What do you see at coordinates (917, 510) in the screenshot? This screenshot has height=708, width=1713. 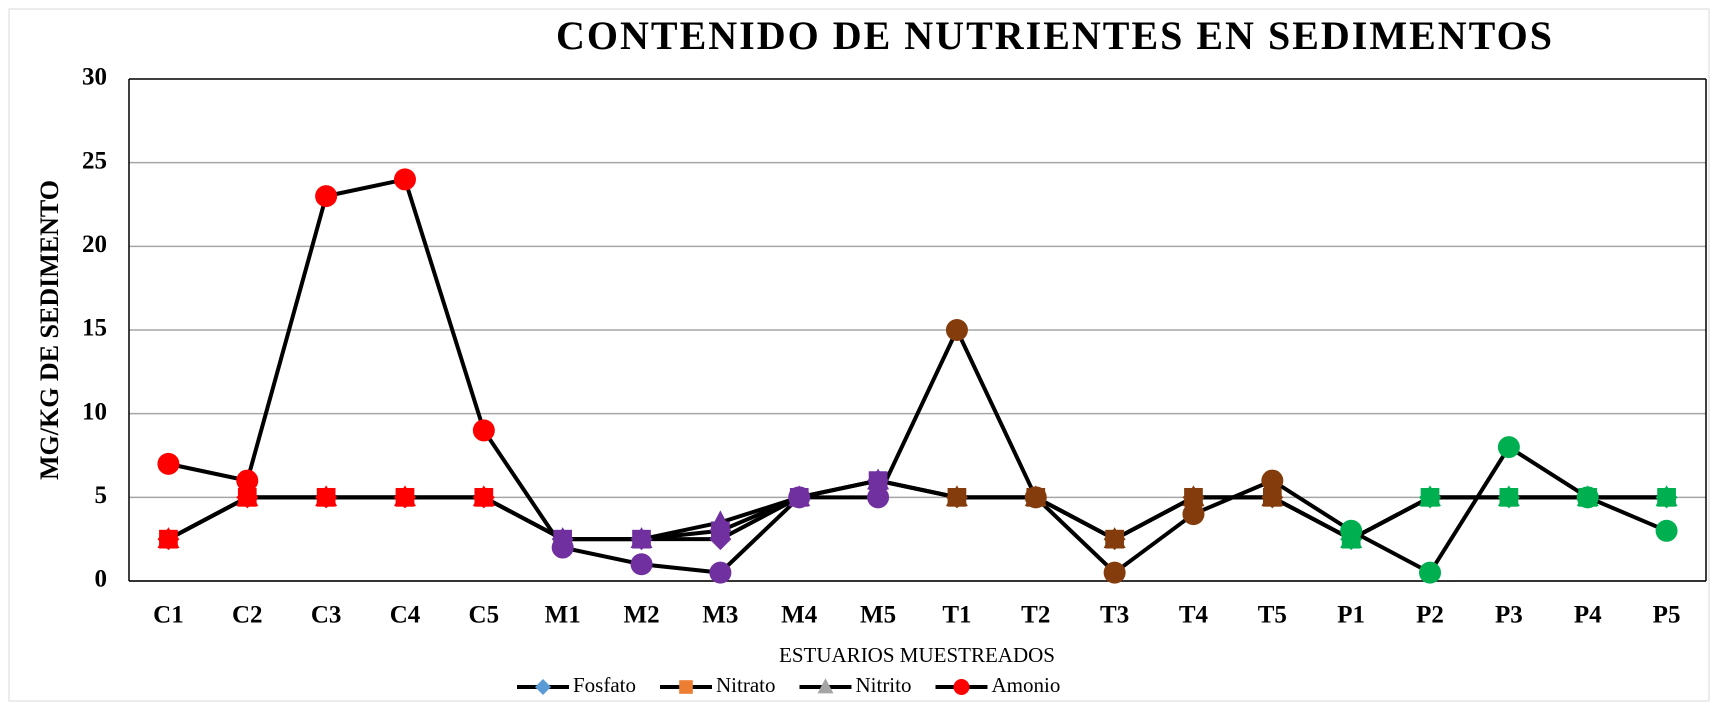 I see `series-line` at bounding box center [917, 510].